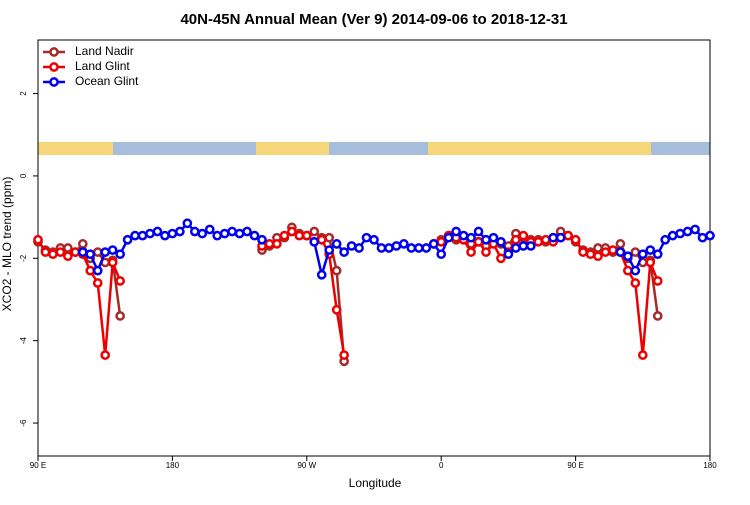 The height and width of the screenshot is (505, 750). What do you see at coordinates (7, 244) in the screenshot?
I see `y-axis-label: XCO2 - MLO trend (ppm)` at bounding box center [7, 244].